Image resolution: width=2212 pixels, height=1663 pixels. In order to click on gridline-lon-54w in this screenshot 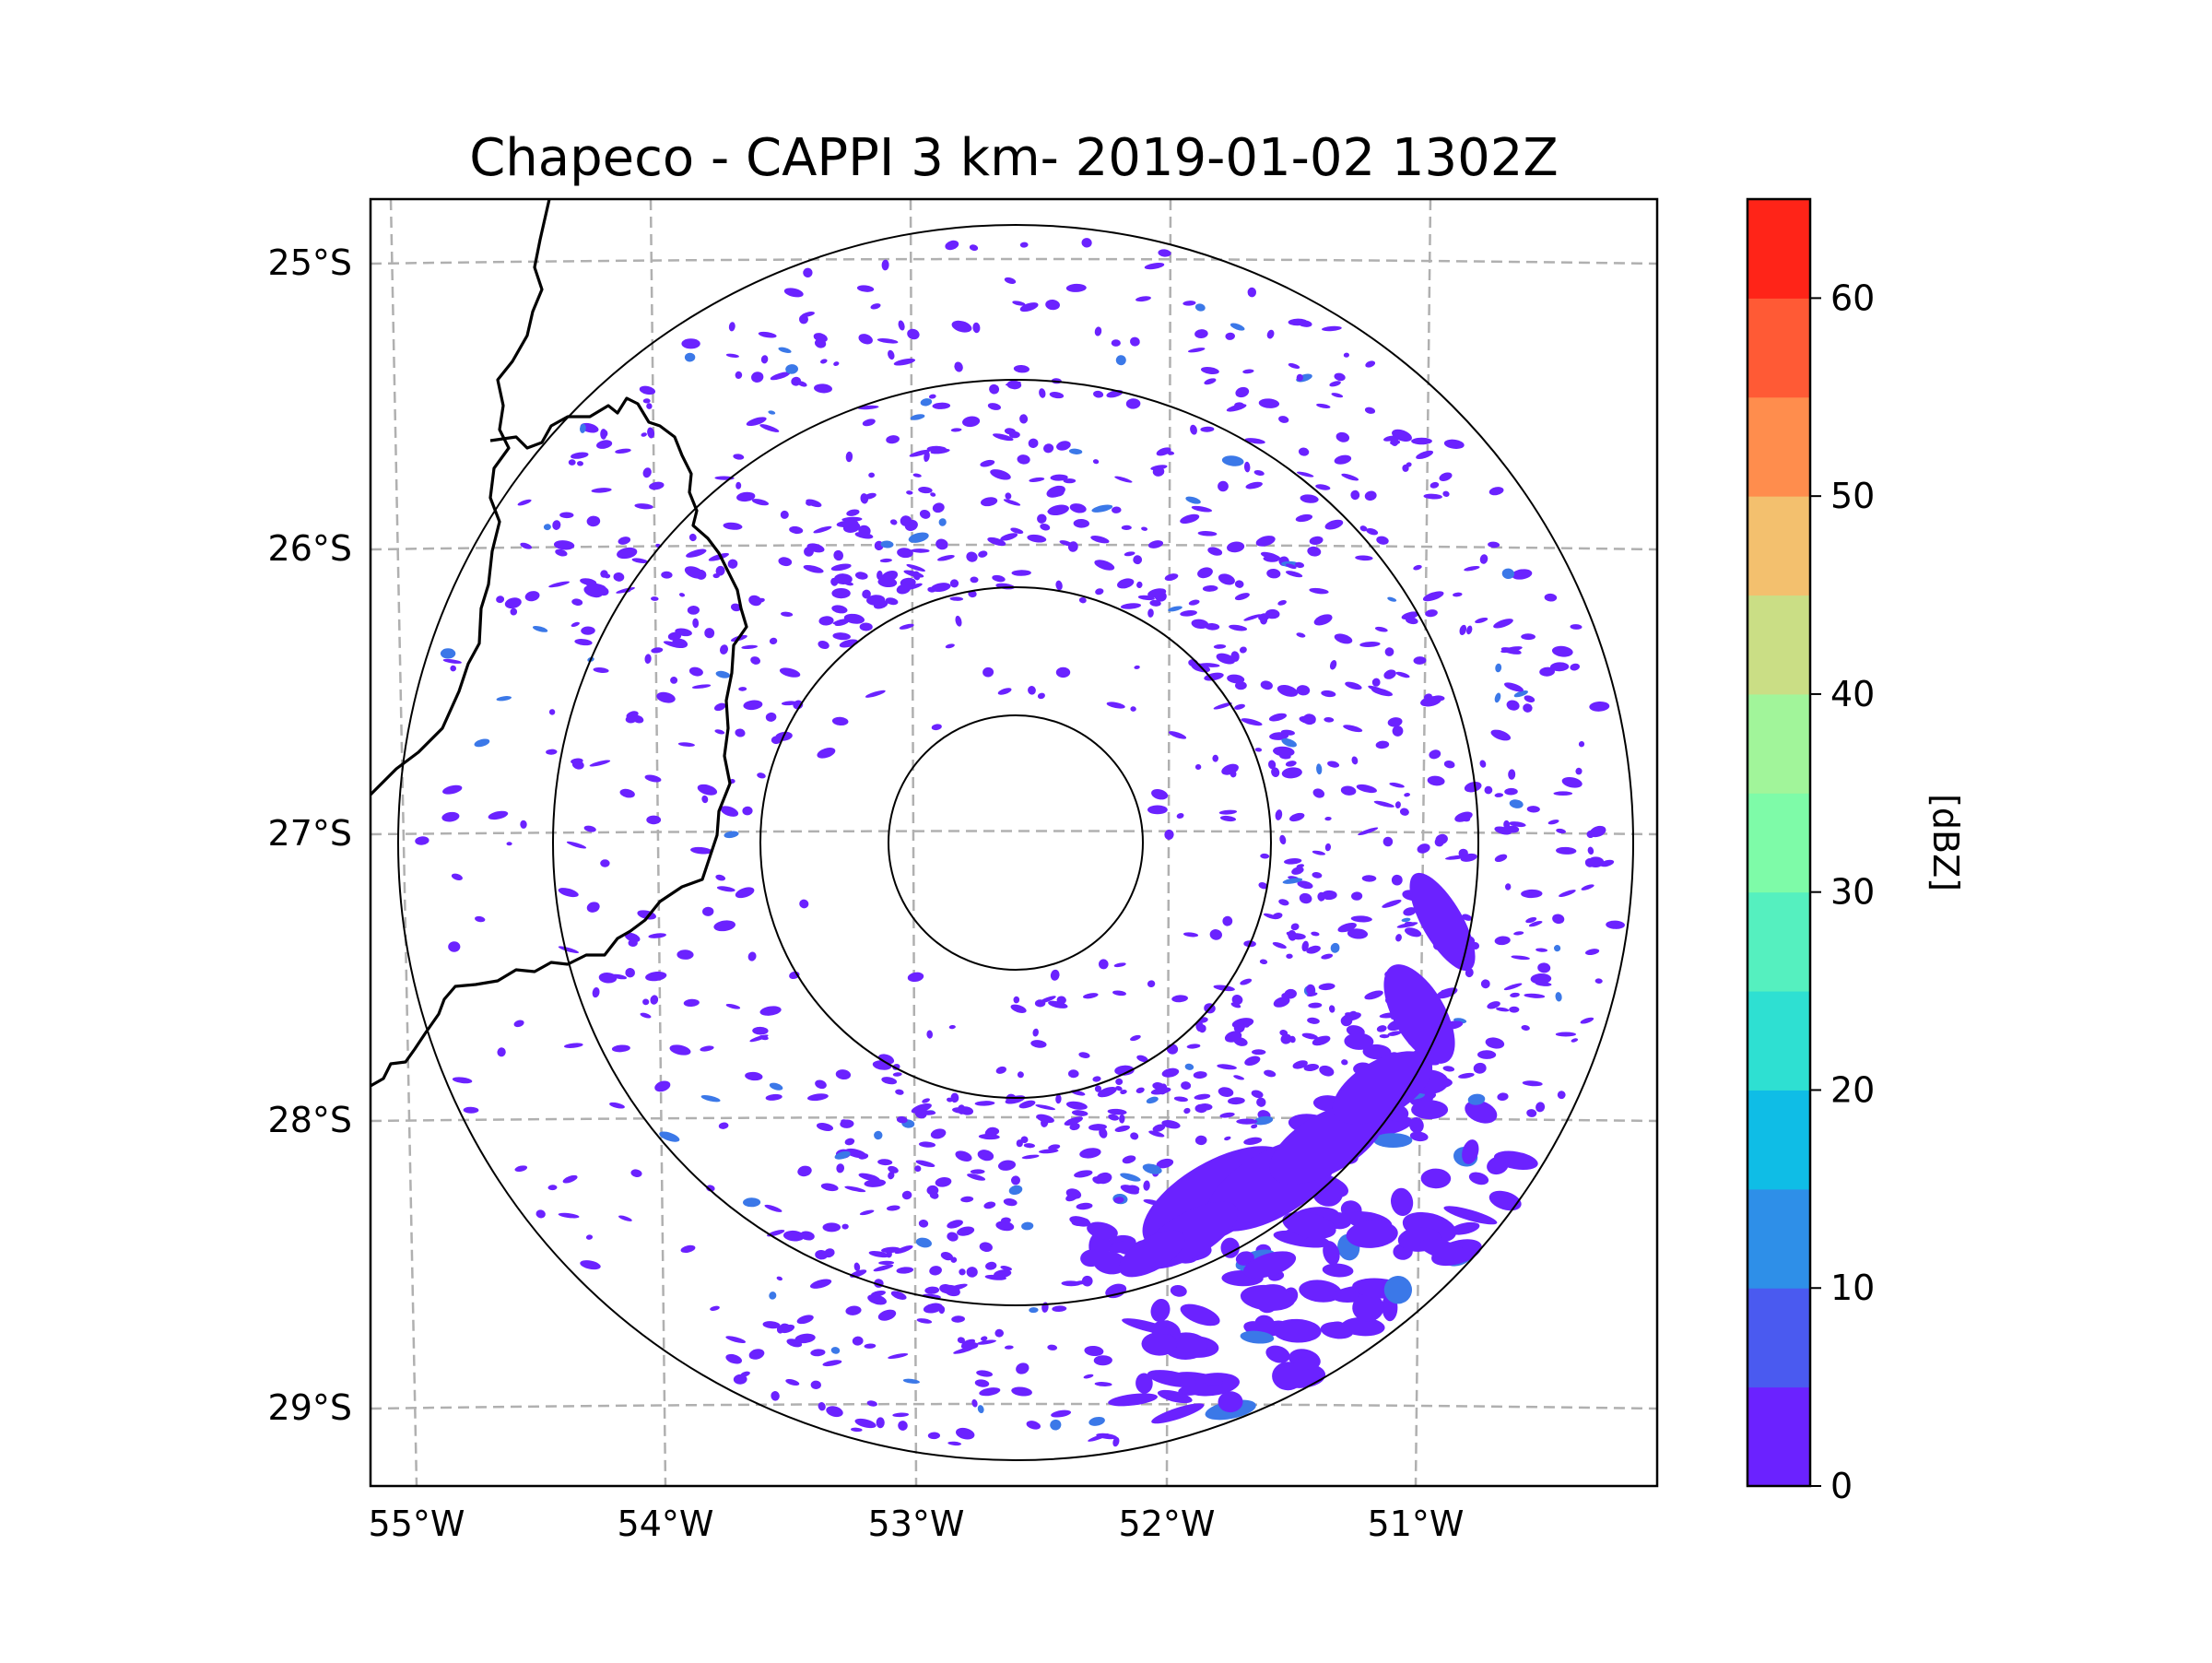, I will do `click(658, 842)`.